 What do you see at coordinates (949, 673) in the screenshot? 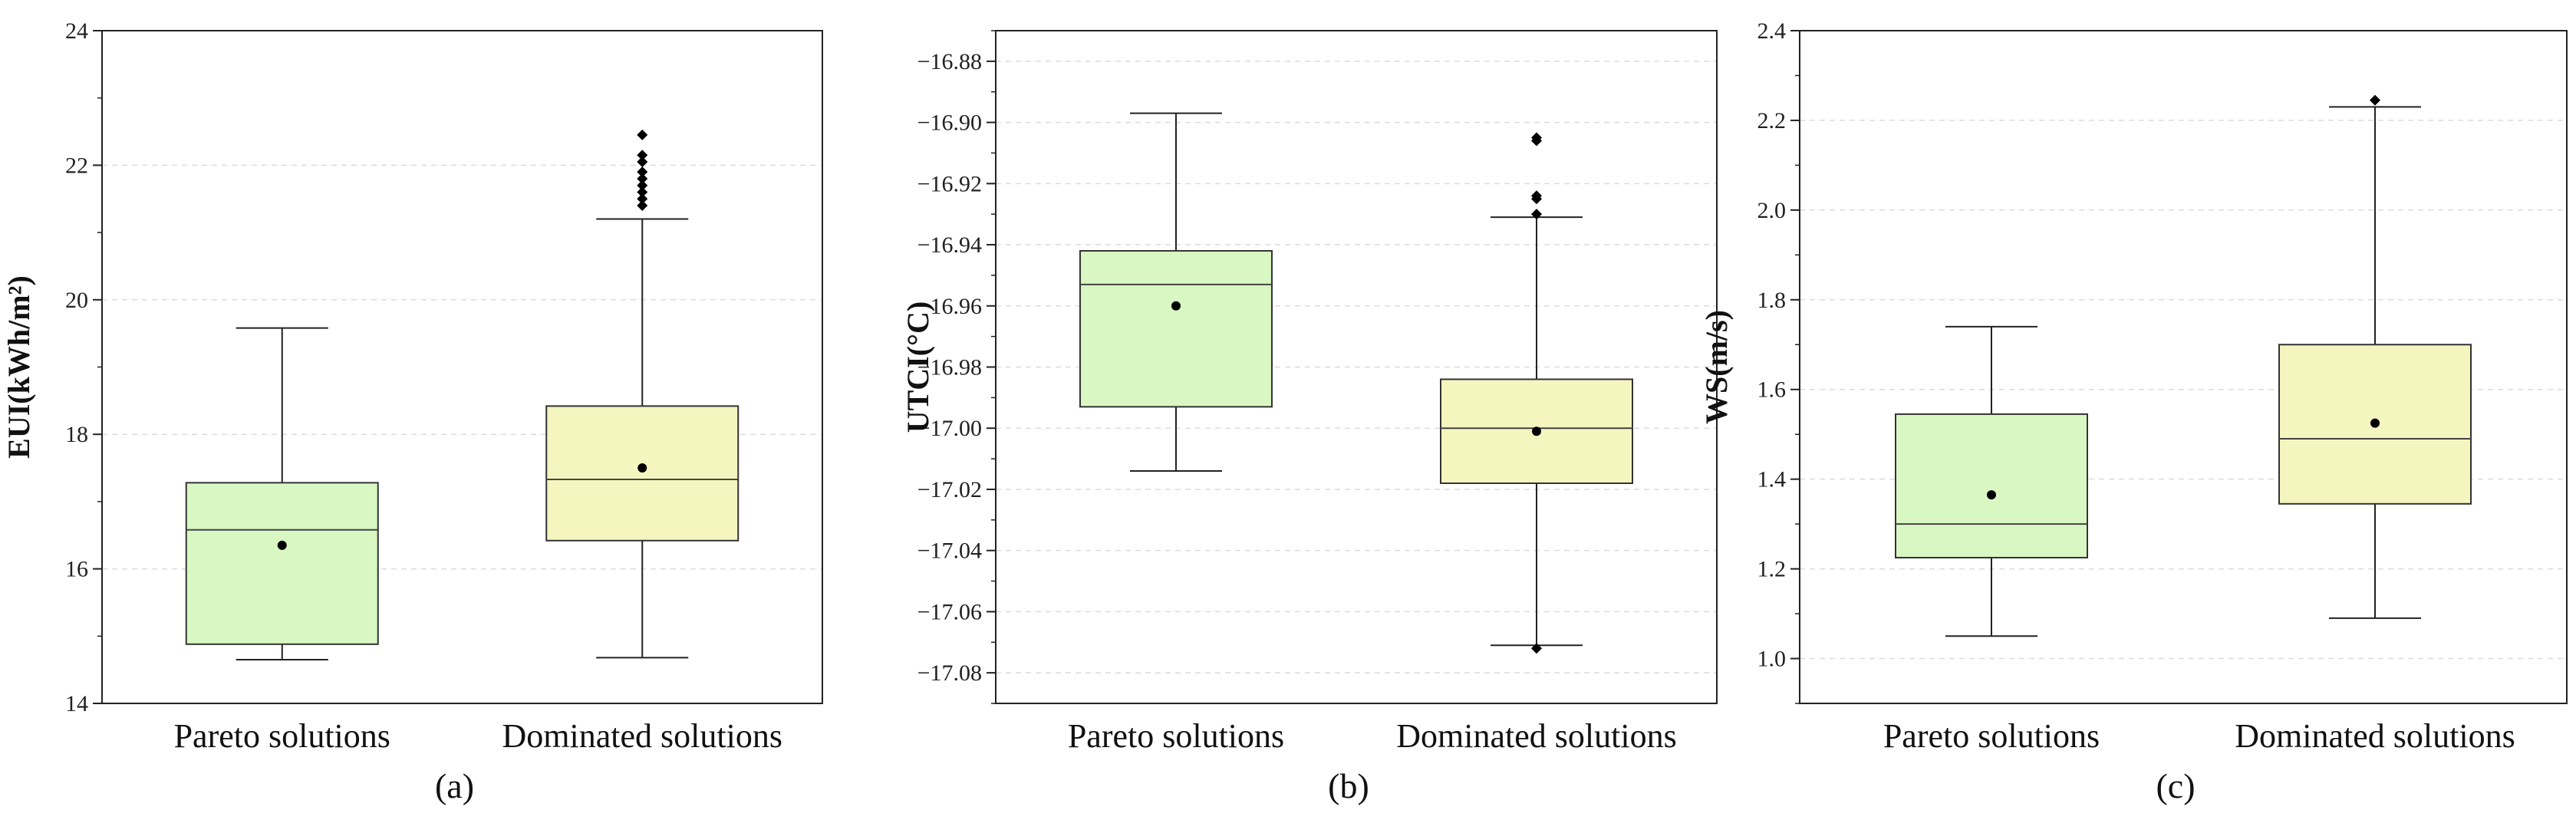
I see `y-tick-label: −17.08` at bounding box center [949, 673].